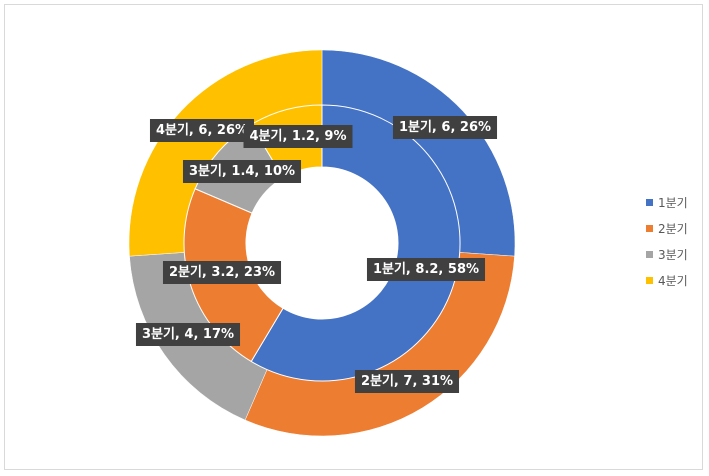  I want to click on inner-data-label-text-3: 3분기, 1.4, 10%, so click(242, 171).